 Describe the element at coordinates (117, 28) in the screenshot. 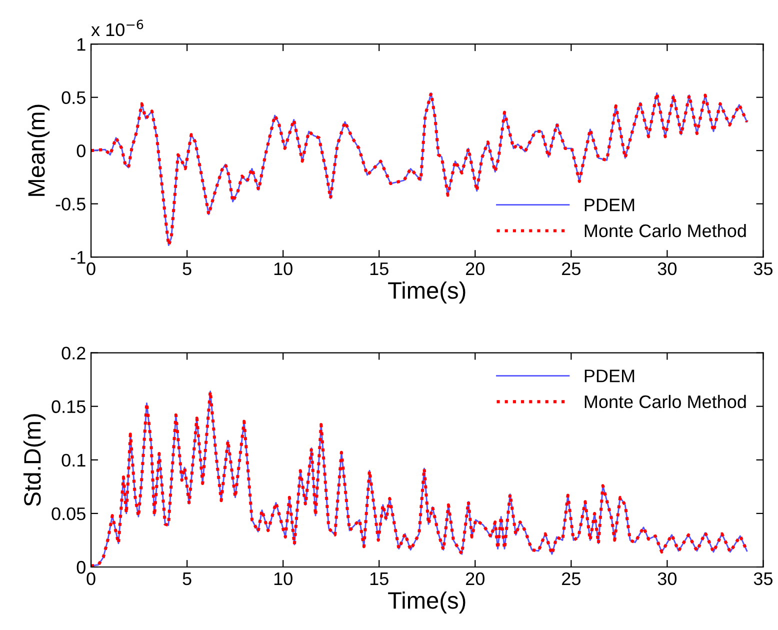

I see `text: x 10$^{−6}$` at that location.